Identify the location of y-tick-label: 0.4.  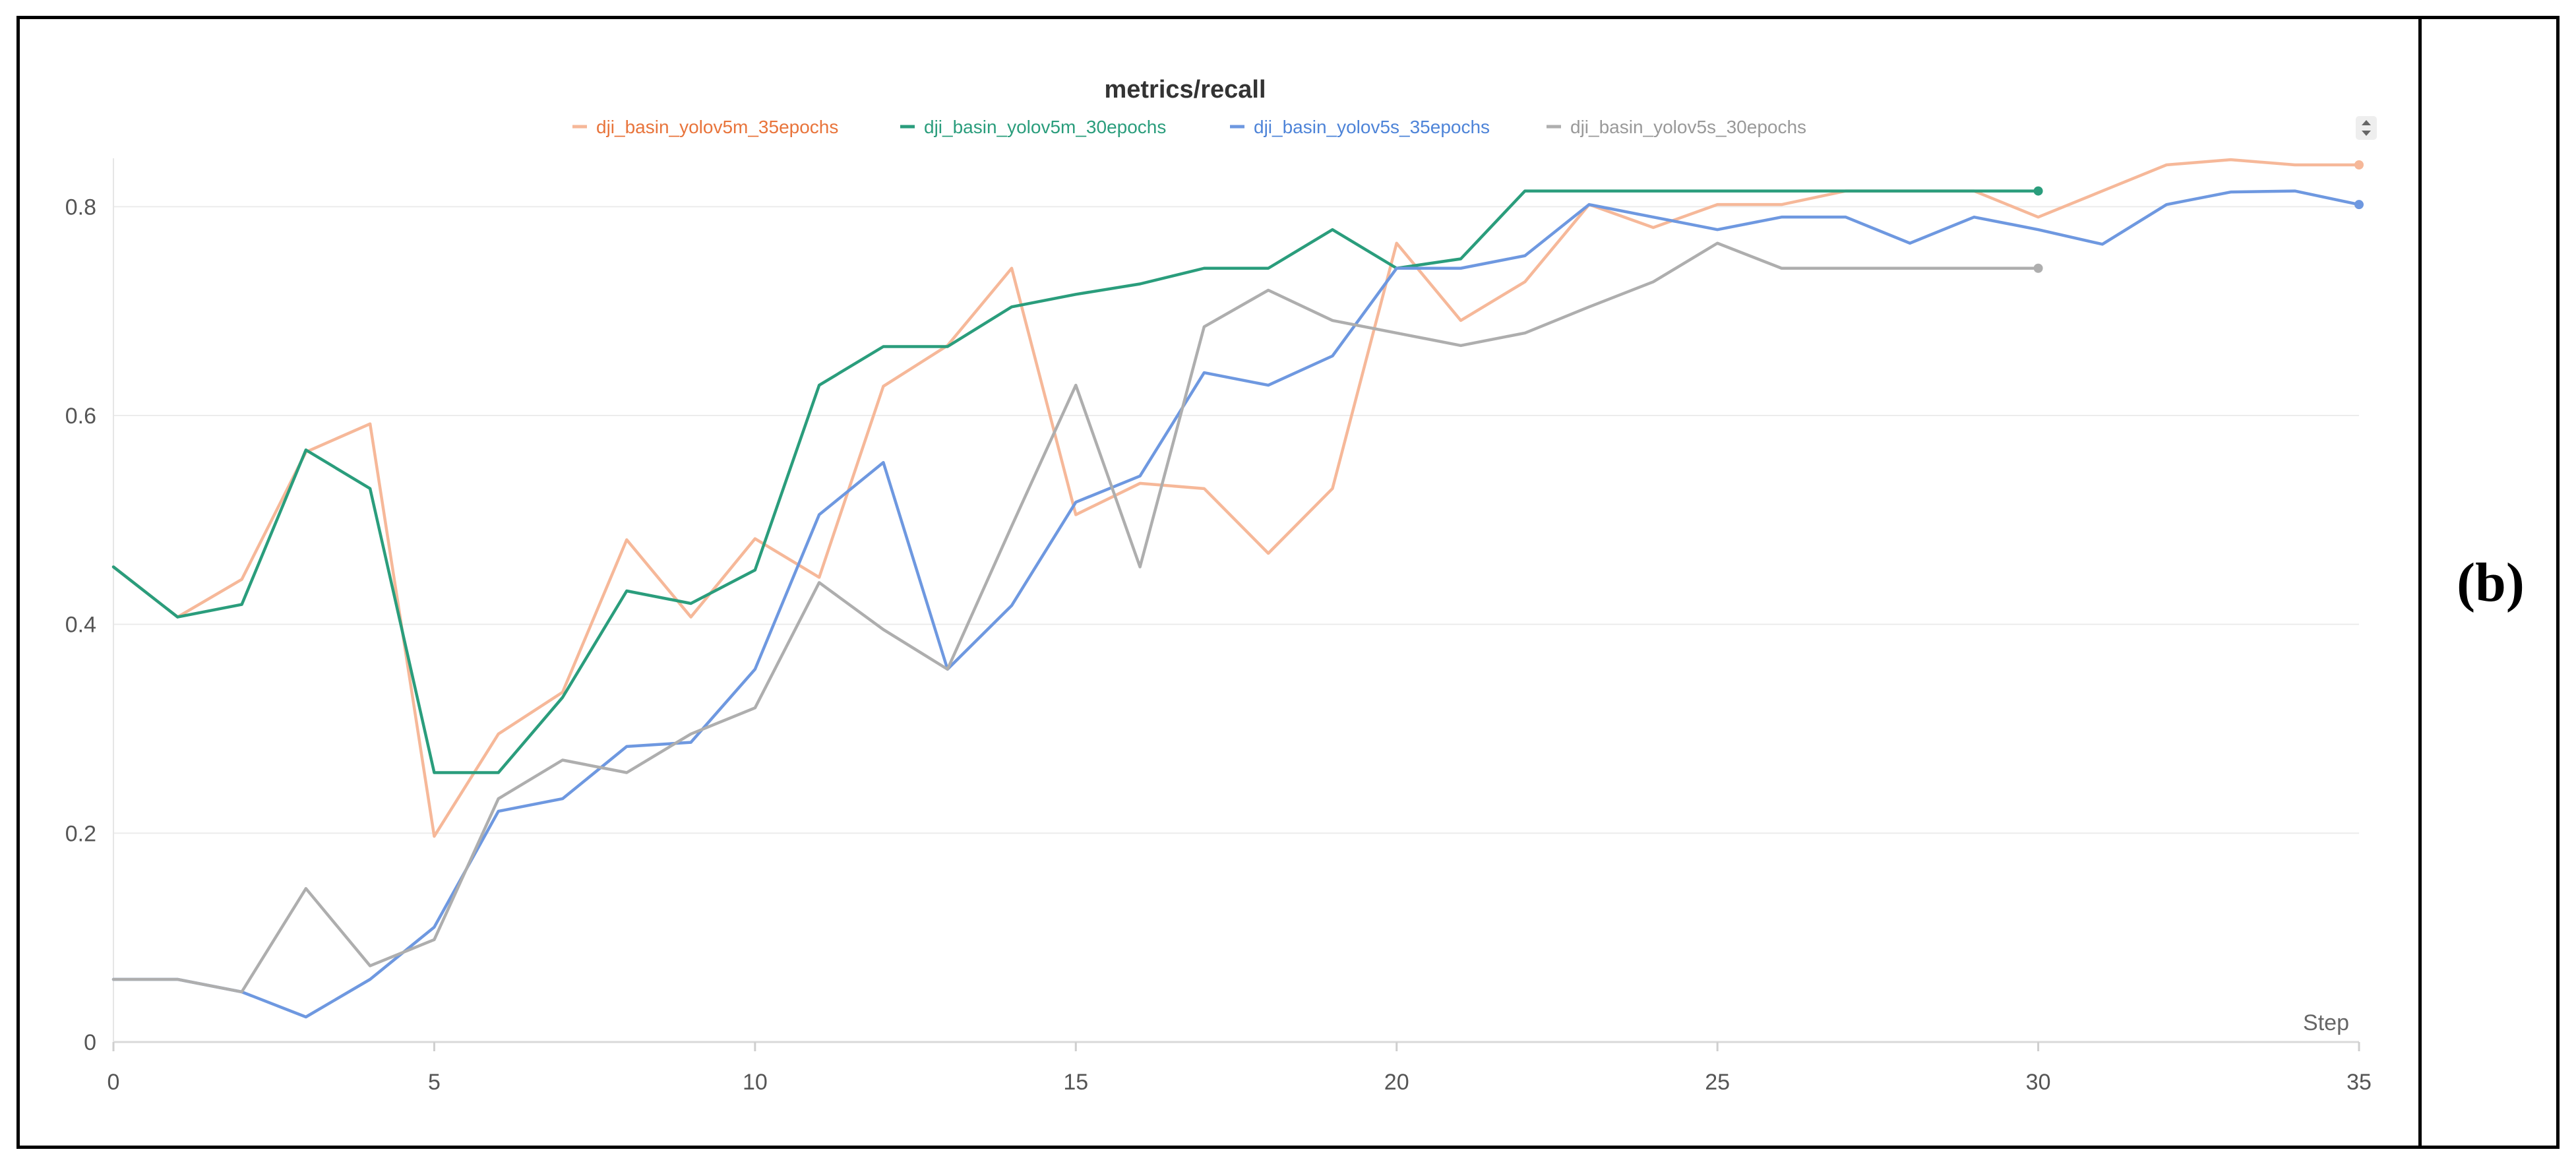
(80, 625).